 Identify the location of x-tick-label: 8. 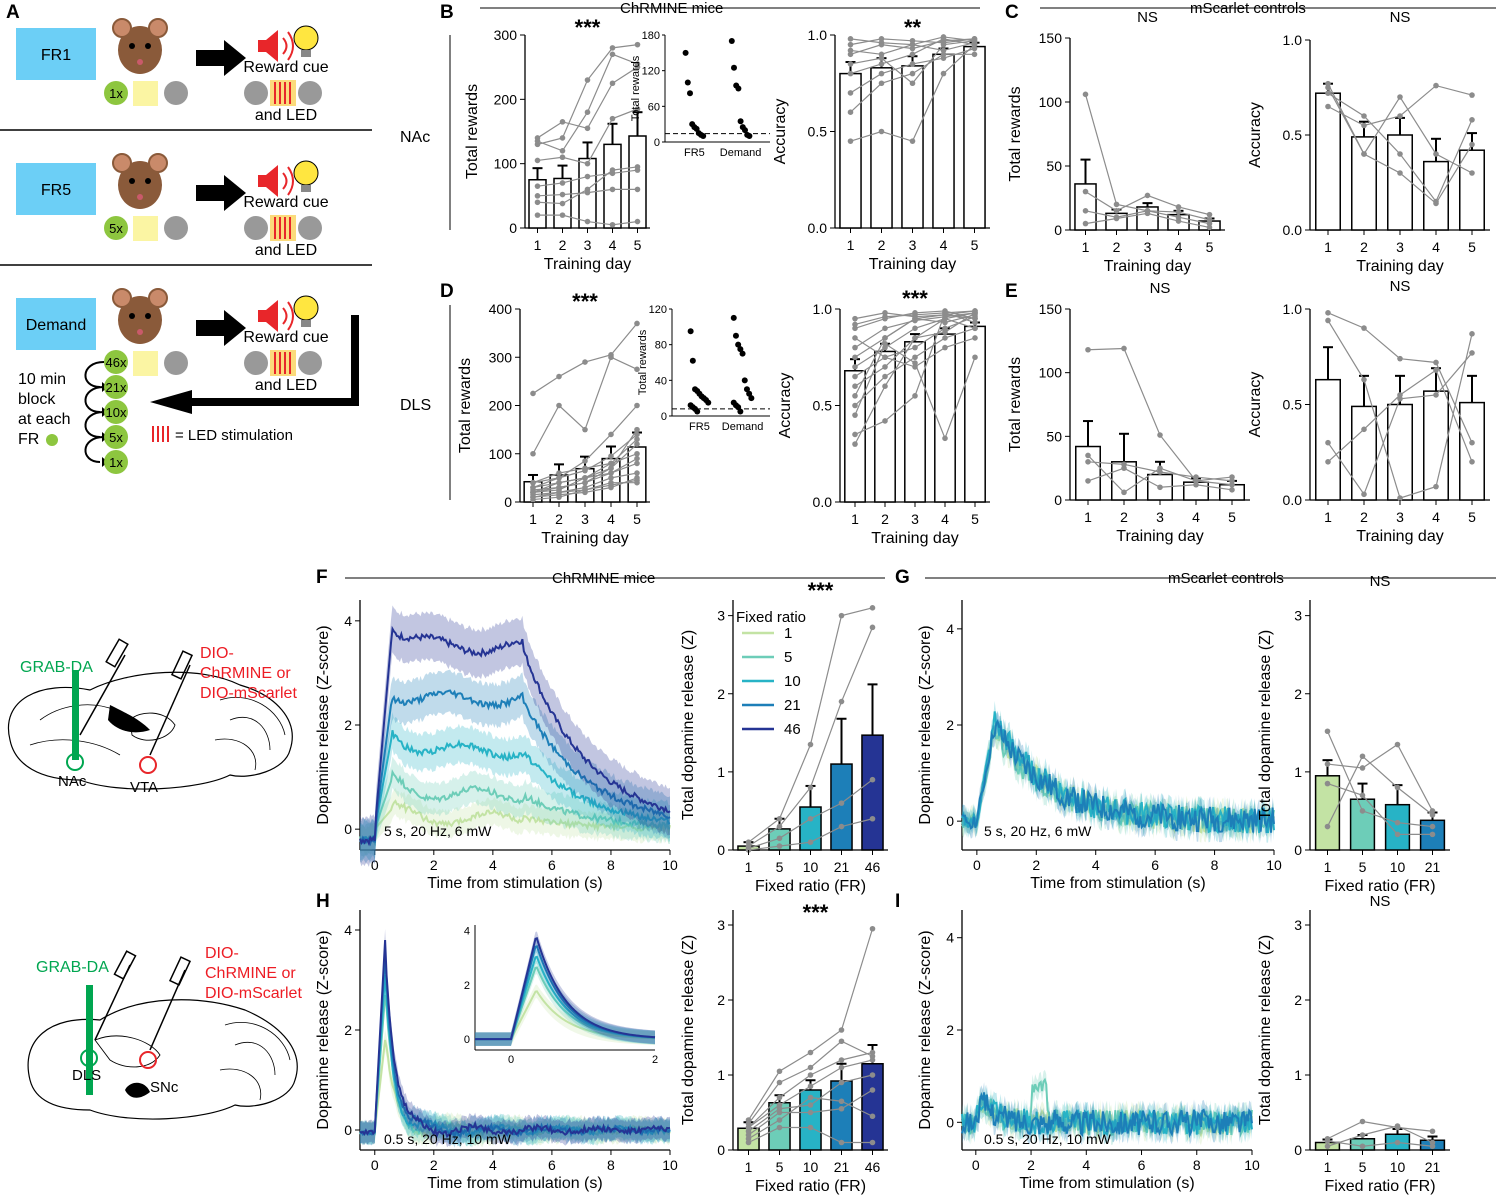
(611, 865).